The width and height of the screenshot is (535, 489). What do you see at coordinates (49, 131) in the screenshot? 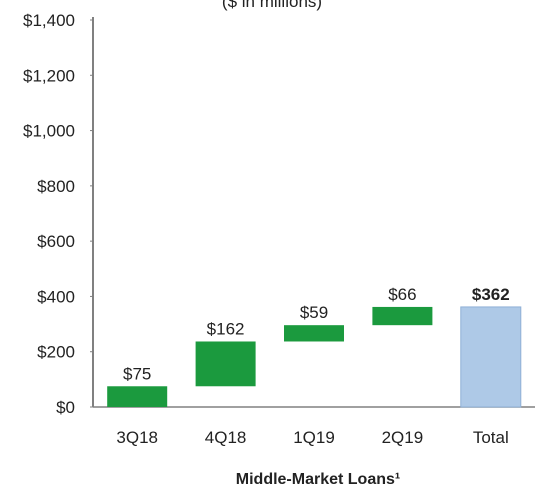
I see `y-tick-label: $1,000` at bounding box center [49, 131].